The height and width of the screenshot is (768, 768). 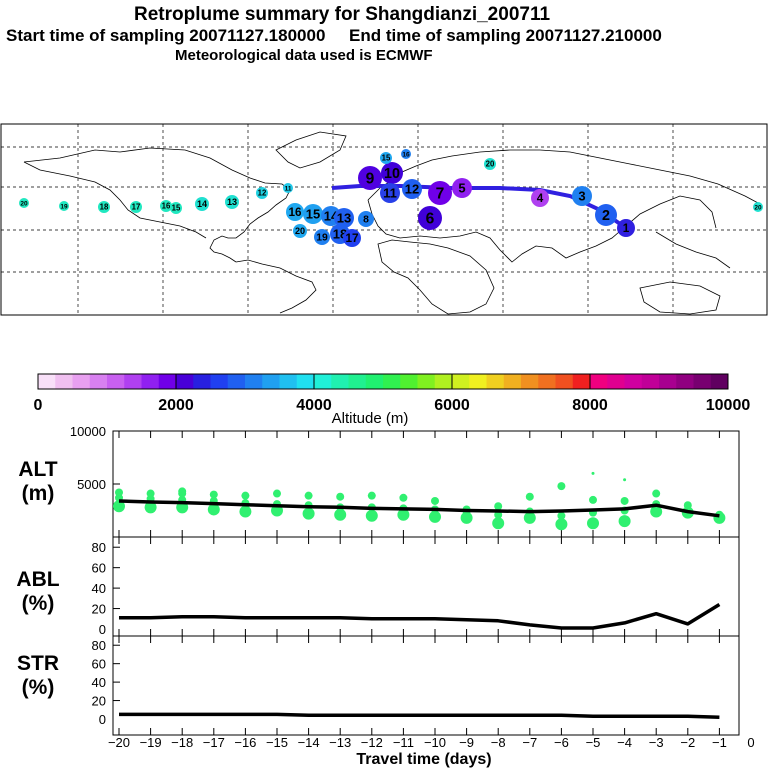 I want to click on plume-marker-label: 20, so click(x=24, y=203).